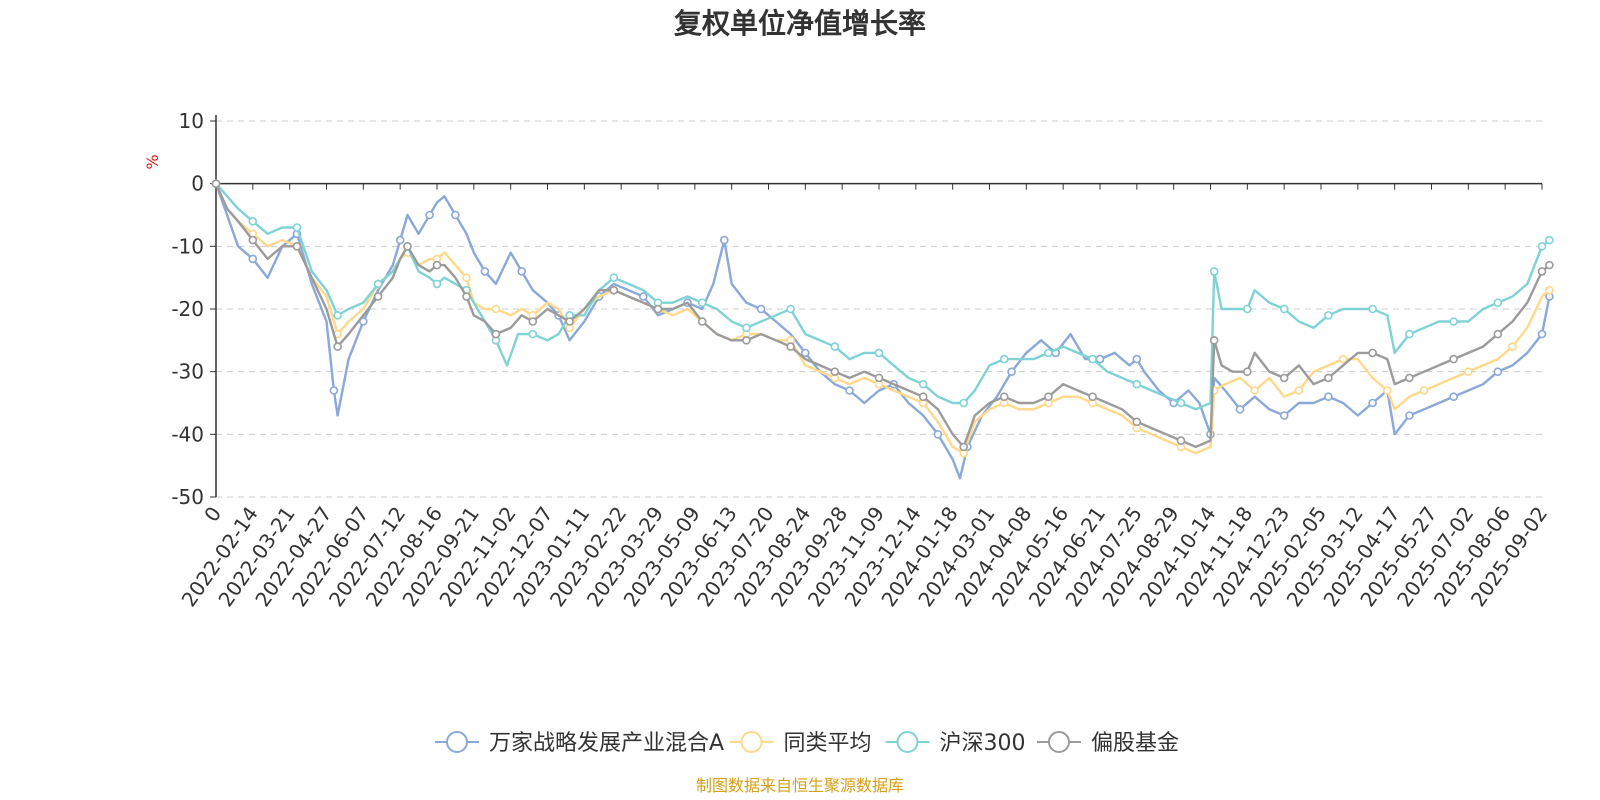 Image resolution: width=1600 pixels, height=800 pixels. I want to click on y-tick-label: -30, so click(187, 372).